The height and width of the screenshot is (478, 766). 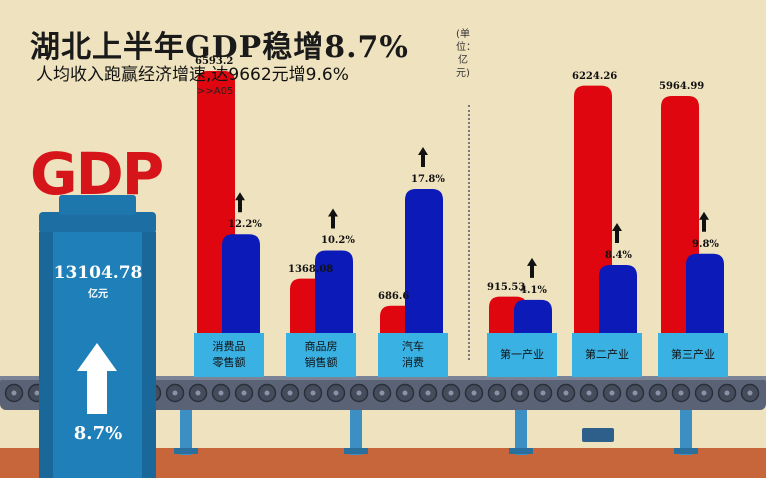 What do you see at coordinates (338, 241) in the screenshot?
I see `data-label-growth: 10.2%` at bounding box center [338, 241].